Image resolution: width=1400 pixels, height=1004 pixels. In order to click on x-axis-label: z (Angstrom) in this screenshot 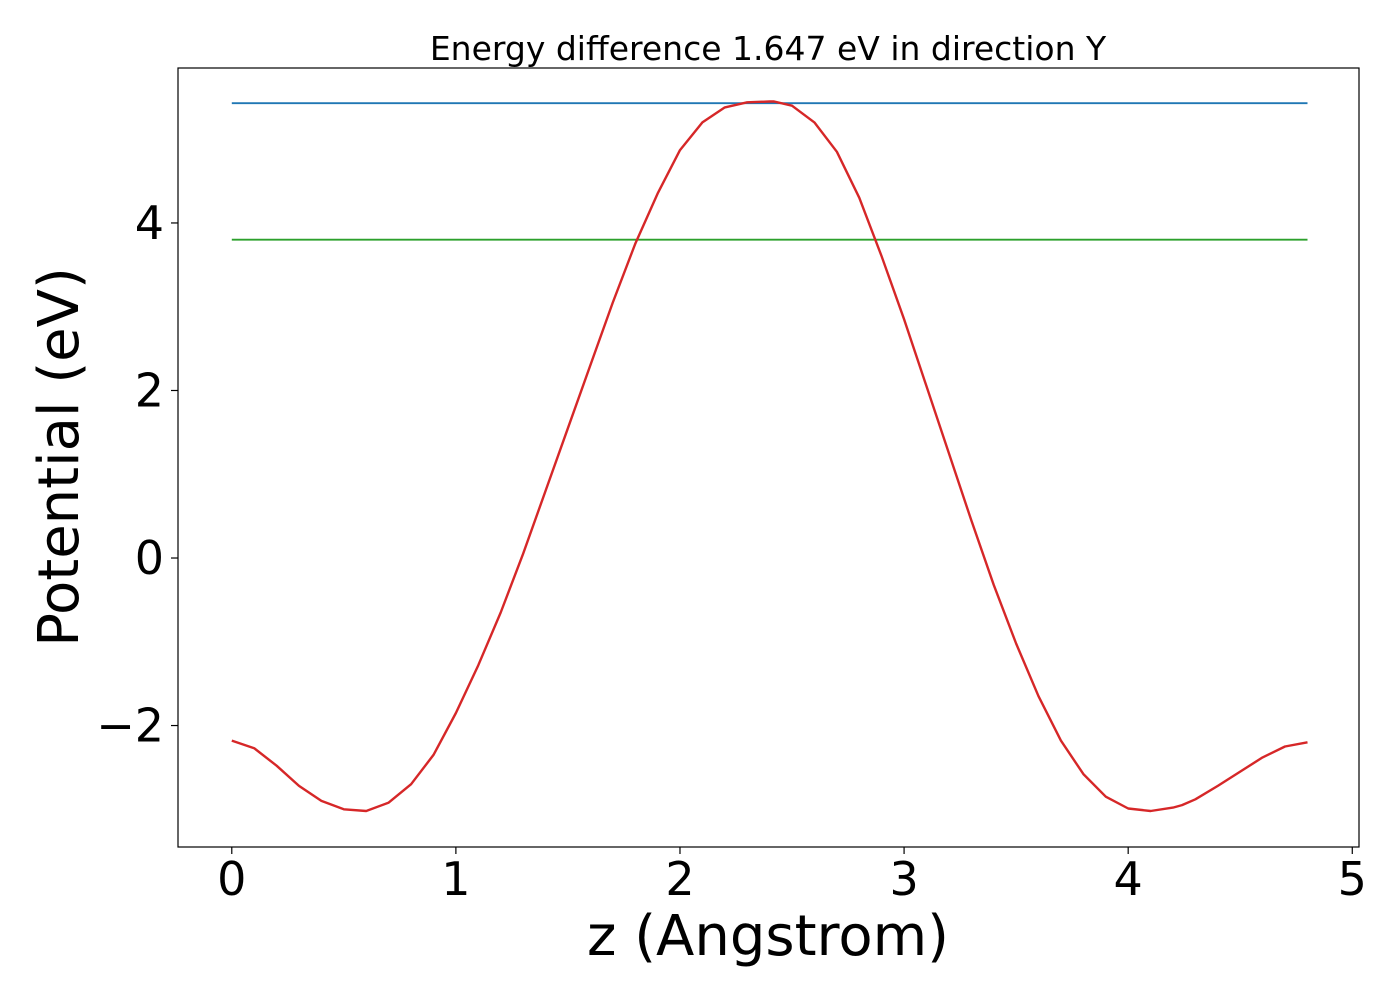, I will do `click(768, 936)`.